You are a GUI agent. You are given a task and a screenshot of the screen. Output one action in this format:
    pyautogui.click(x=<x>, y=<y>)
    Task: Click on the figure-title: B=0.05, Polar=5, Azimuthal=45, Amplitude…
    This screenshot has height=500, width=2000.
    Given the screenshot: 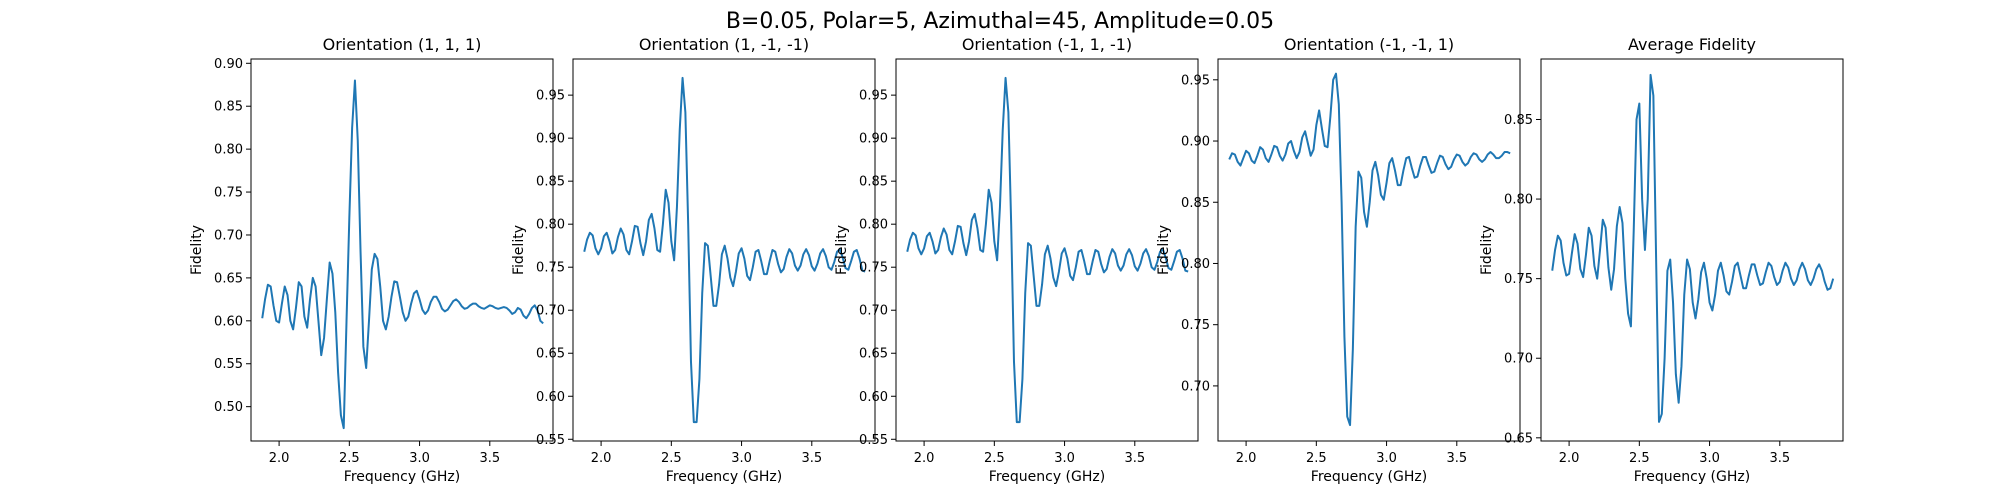 What is the action you would take?
    pyautogui.click(x=1000, y=21)
    